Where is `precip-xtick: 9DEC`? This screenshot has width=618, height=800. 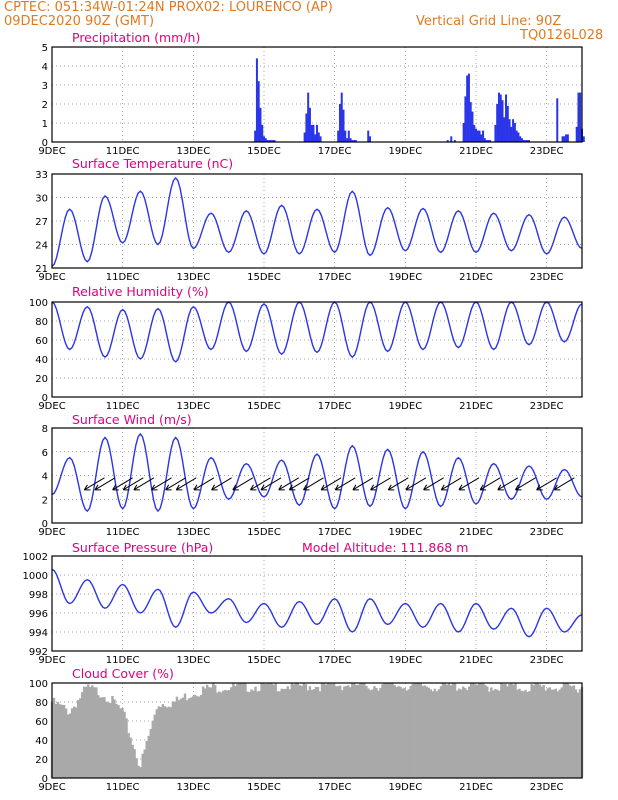
precip-xtick: 9DEC is located at coordinates (51, 151).